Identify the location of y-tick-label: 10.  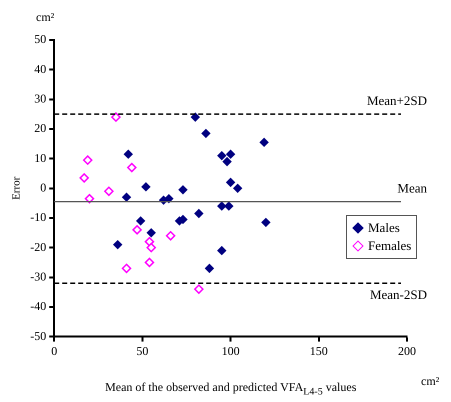
(40, 157).